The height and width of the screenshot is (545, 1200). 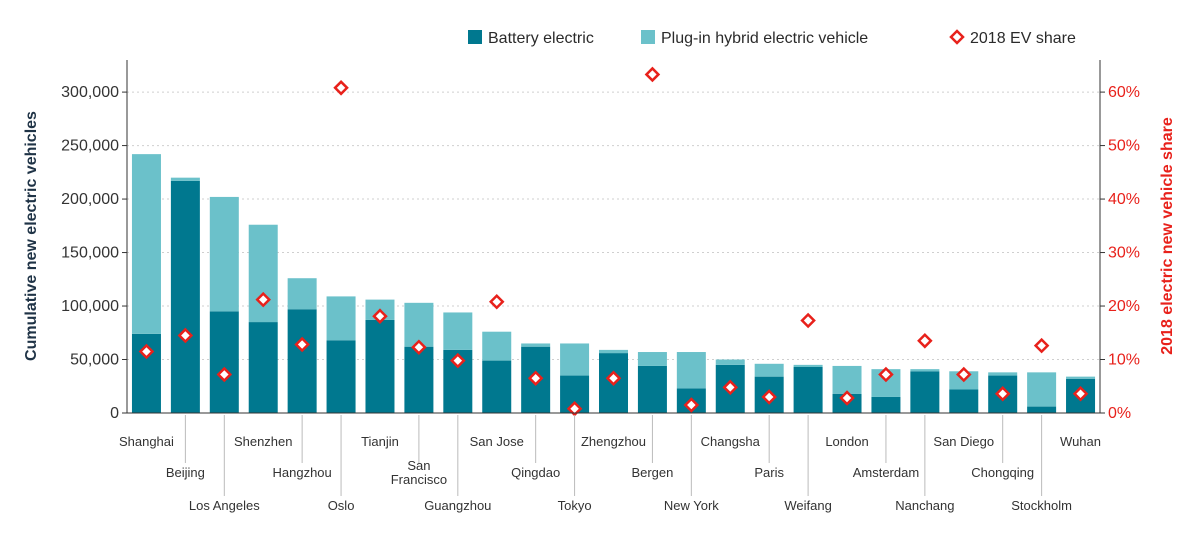 I want to click on left-tick-label: 250,000, so click(x=90, y=146).